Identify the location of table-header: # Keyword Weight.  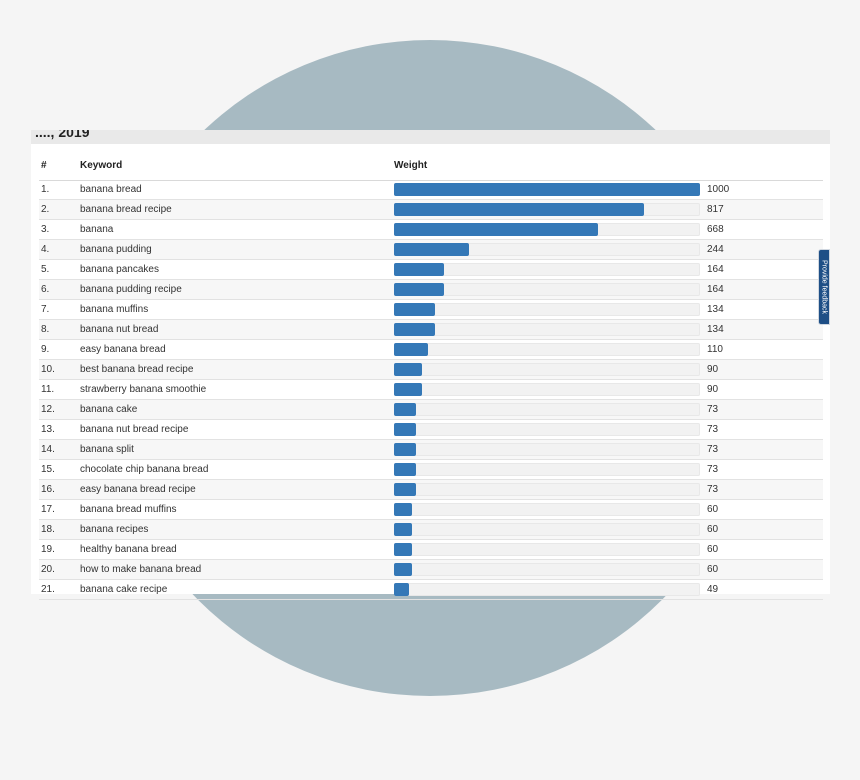
(431, 169).